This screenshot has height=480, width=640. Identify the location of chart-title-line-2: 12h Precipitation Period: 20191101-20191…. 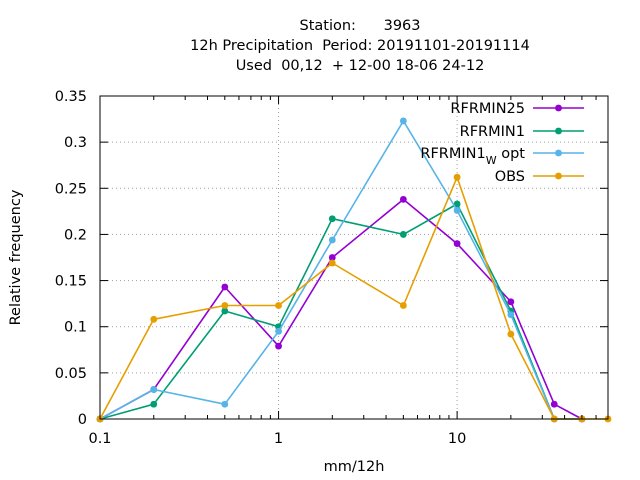
(360, 46).